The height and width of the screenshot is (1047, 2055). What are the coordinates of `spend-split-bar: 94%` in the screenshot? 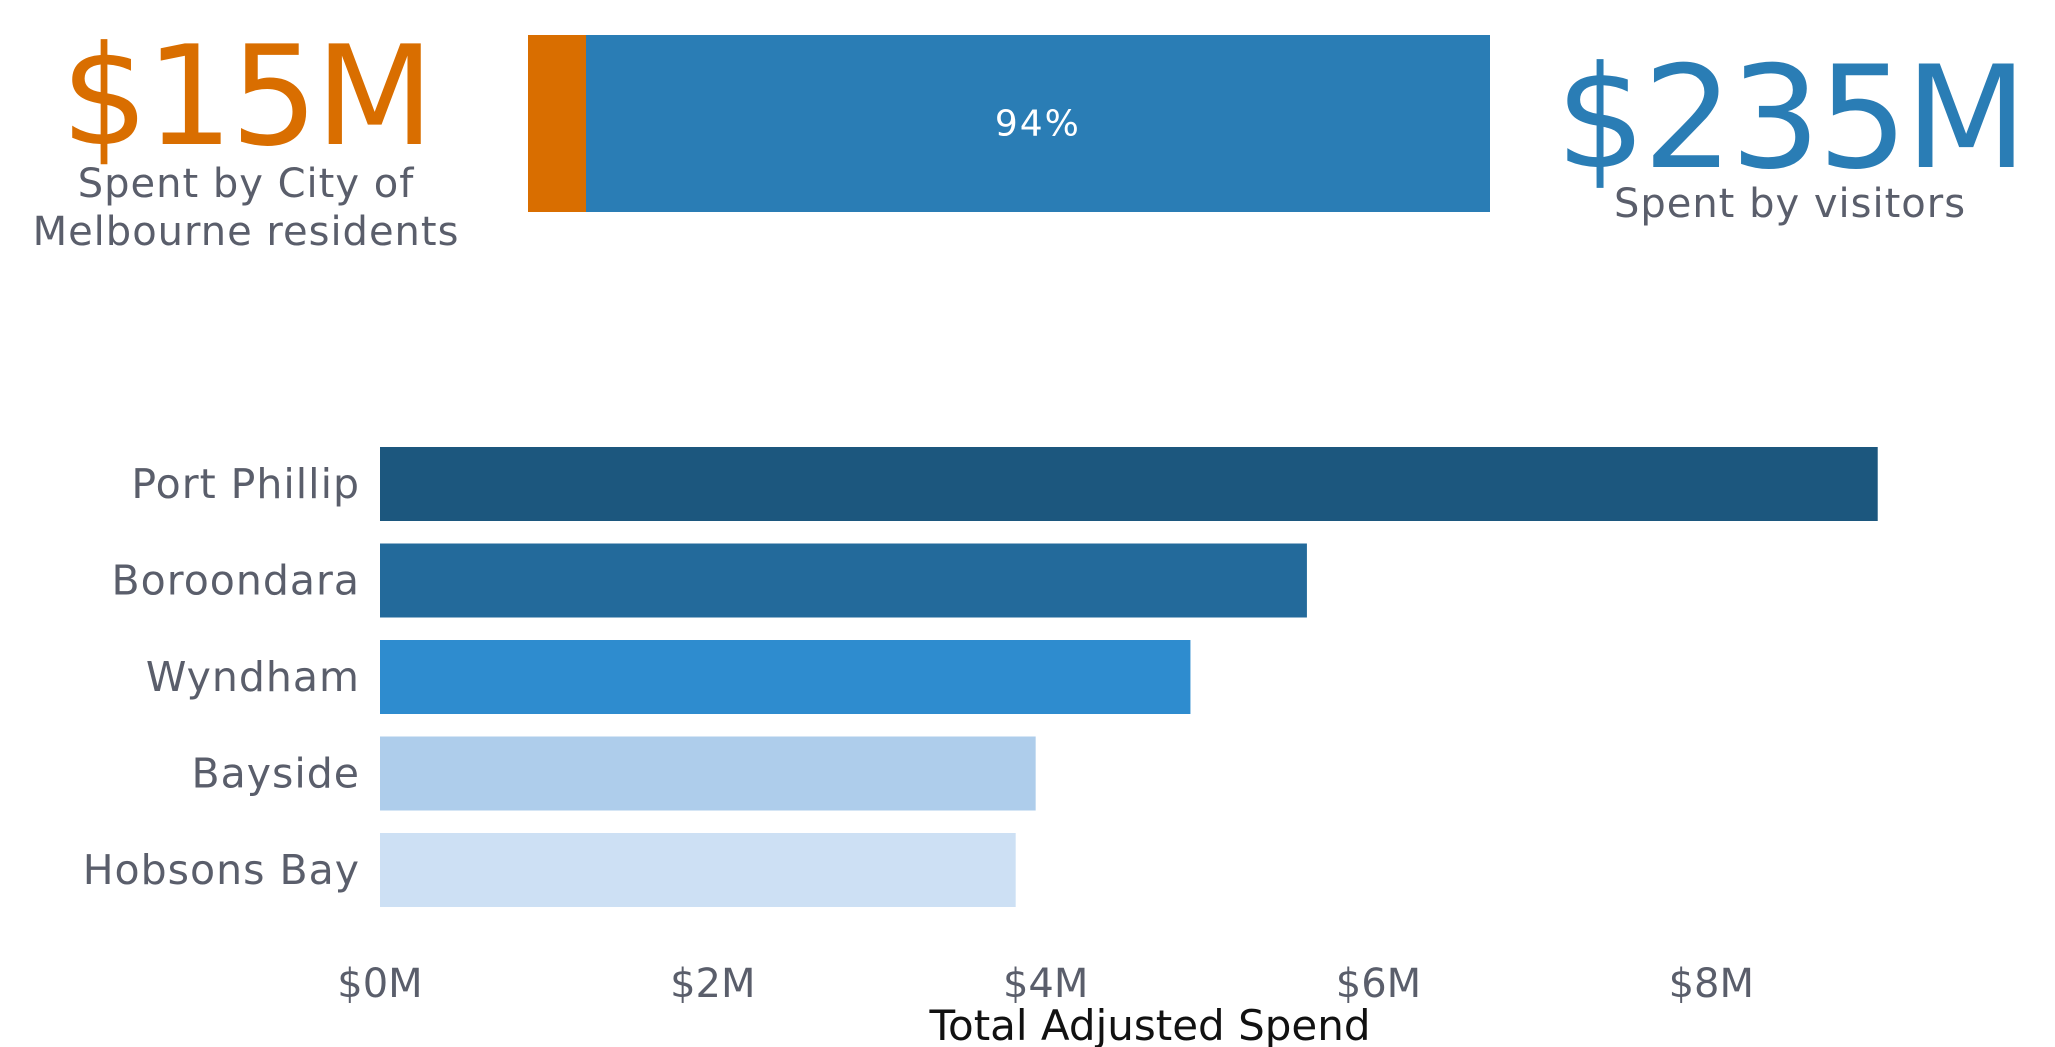 It's located at (1009, 123).